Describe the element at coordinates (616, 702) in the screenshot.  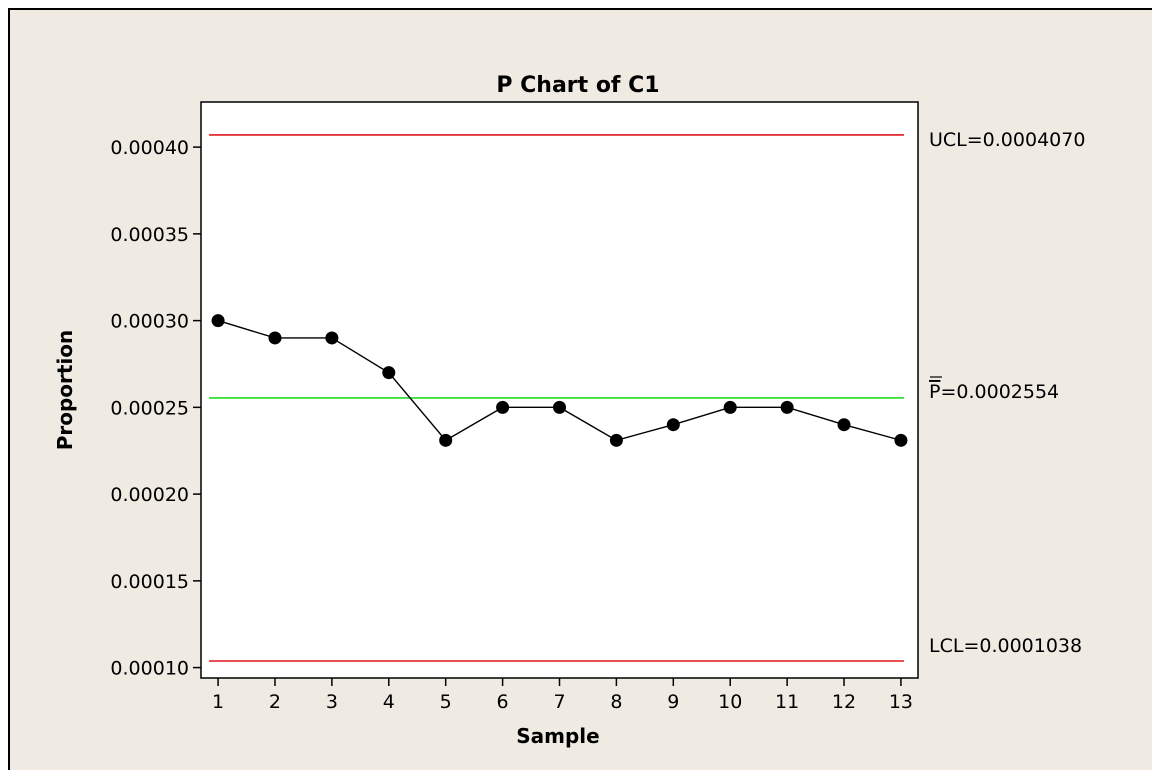
I see `x-tick-label: 8` at that location.